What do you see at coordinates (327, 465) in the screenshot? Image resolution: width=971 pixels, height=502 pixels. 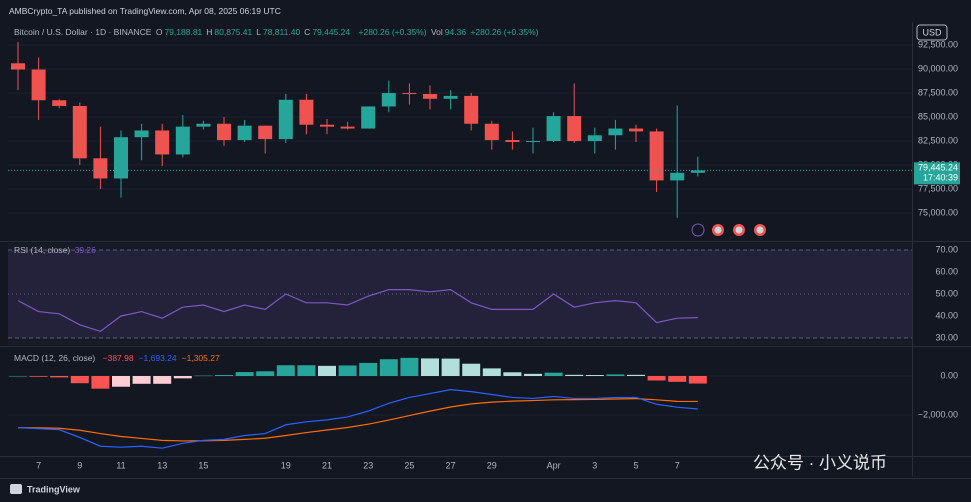 I see `x-tick-label: 21` at bounding box center [327, 465].